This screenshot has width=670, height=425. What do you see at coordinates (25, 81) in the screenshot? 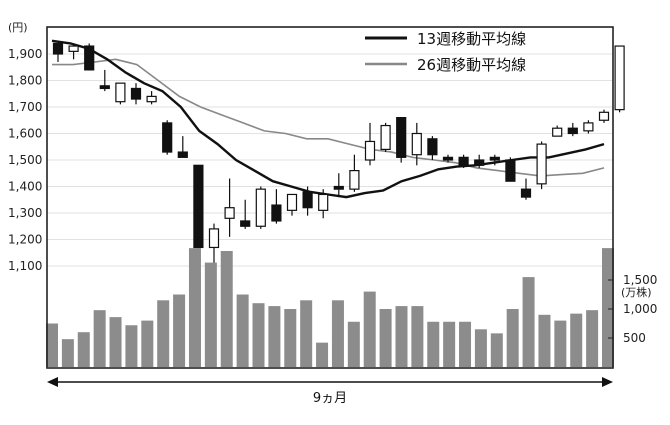
I see `price-tick-label: 1,800` at bounding box center [25, 81].